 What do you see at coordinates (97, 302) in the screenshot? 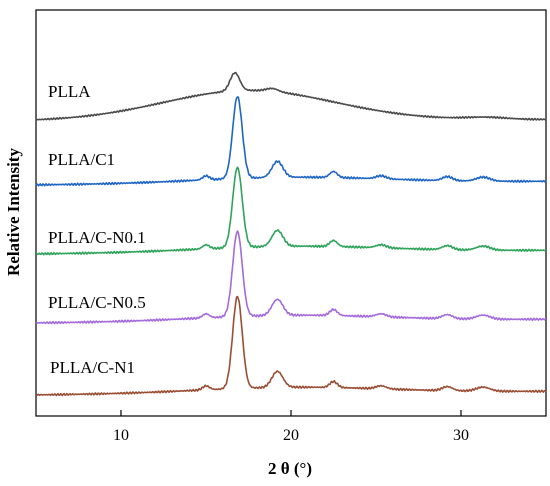
I see `series-label-3: PLLA/C-N0.5` at bounding box center [97, 302].